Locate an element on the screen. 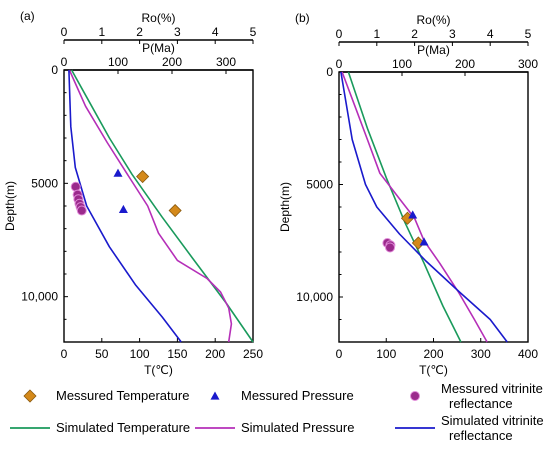 This screenshot has width=550, height=456. legend-label: Simulated vitrinite reflectance is located at coordinates (492, 428).